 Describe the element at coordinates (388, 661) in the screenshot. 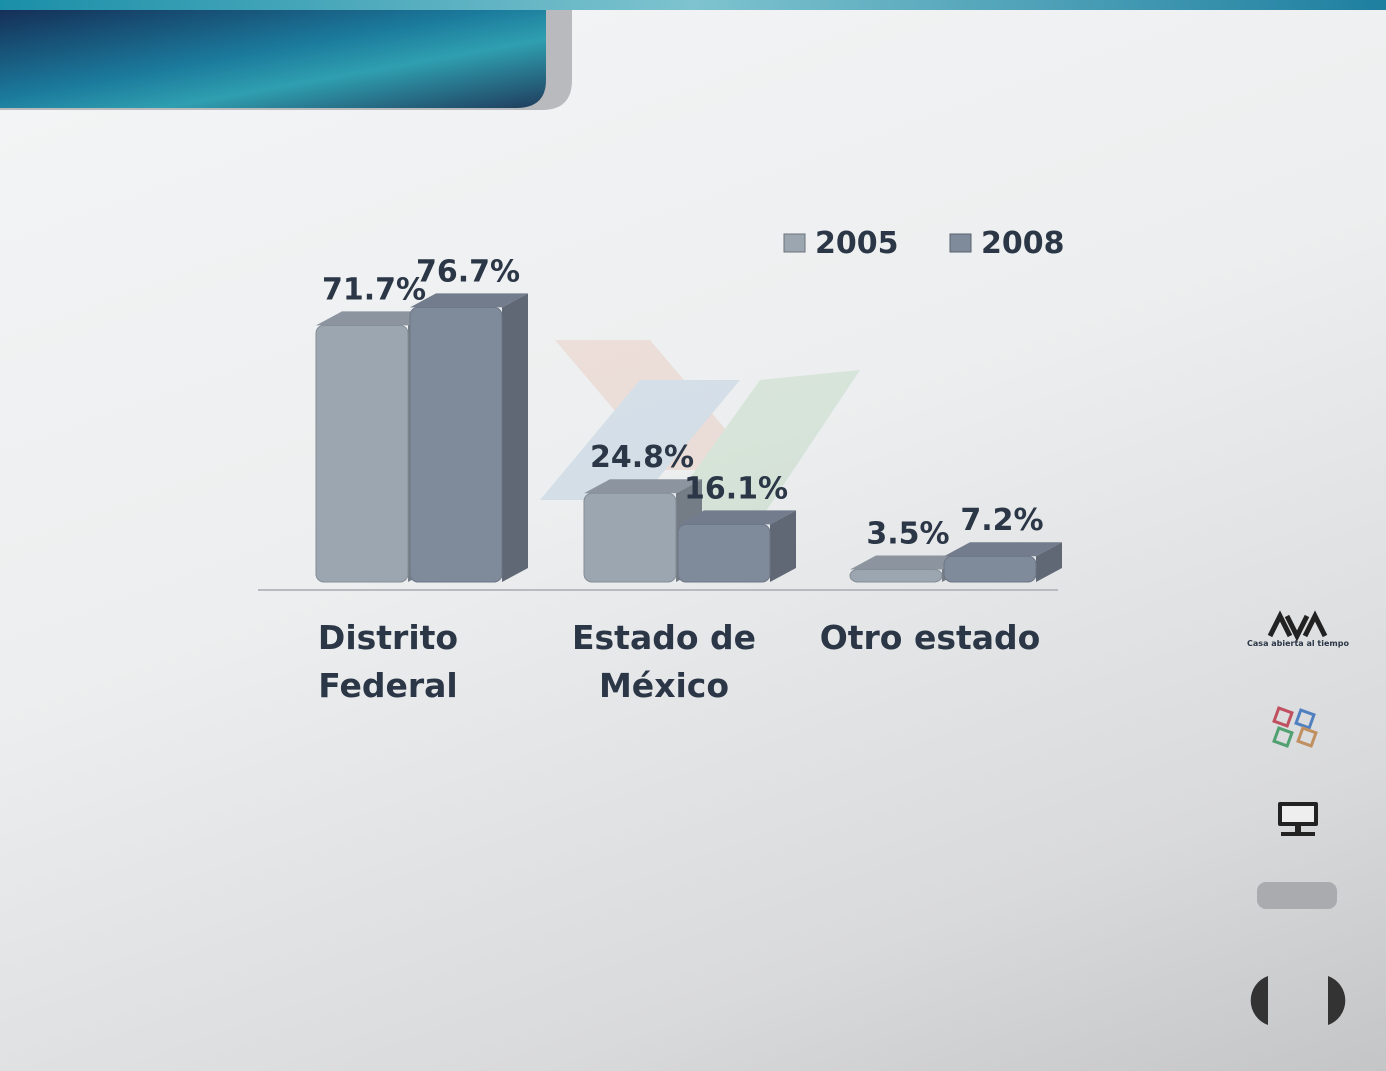

I see `x-tick-label: Distrito Federal` at that location.